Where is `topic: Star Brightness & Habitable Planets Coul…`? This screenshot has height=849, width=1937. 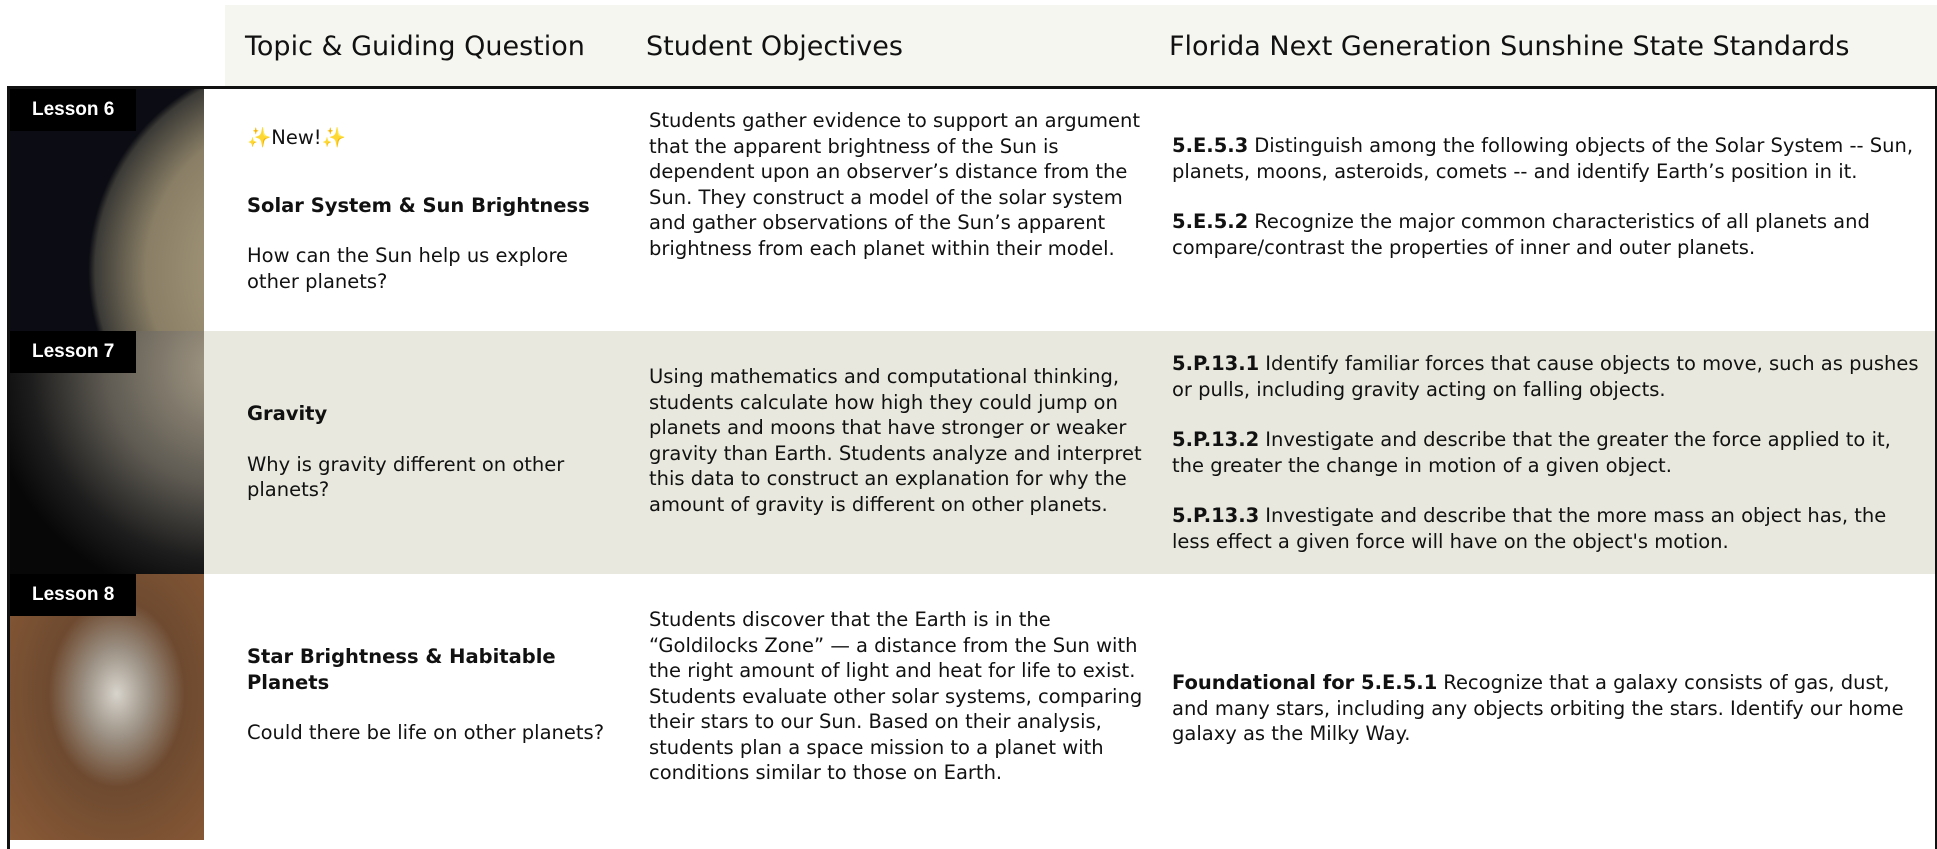 topic: Star Brightness & Habitable Planets Coul… is located at coordinates (427, 695).